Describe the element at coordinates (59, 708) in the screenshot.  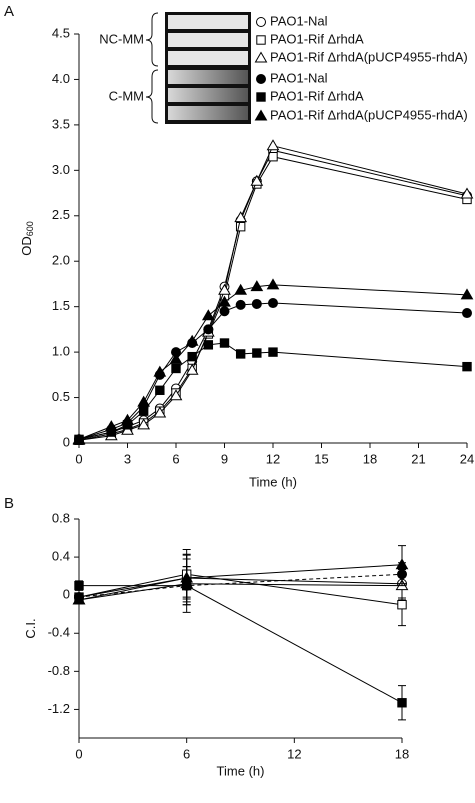
I see `y-tick-label: -1.2` at that location.